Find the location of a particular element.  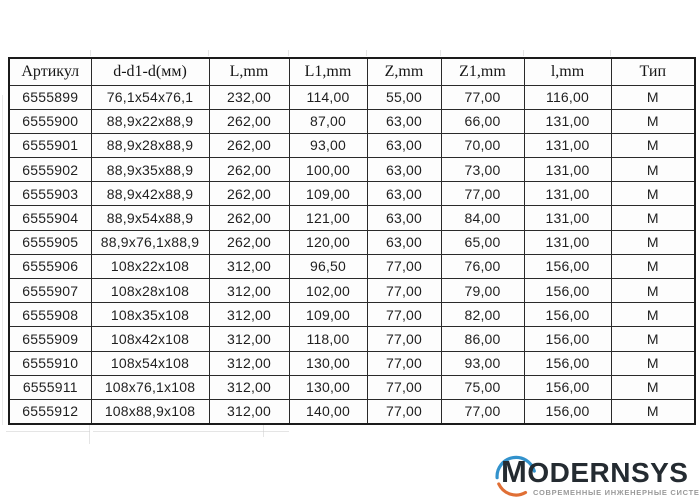

cell-dims: 108x28x108 is located at coordinates (150, 290).